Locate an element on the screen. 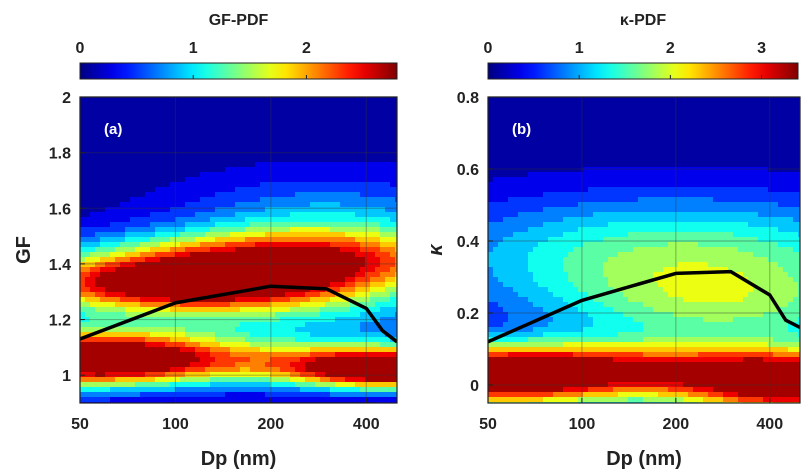  y-tick-label: 1.8 is located at coordinates (60, 154).